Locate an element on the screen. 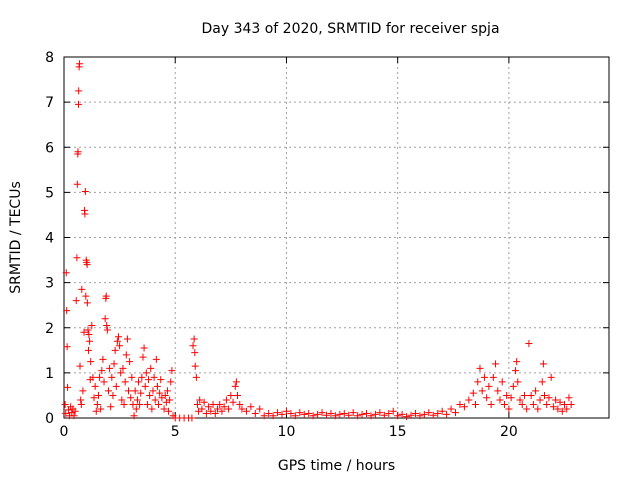  x-tick-label: 5 is located at coordinates (175, 432).